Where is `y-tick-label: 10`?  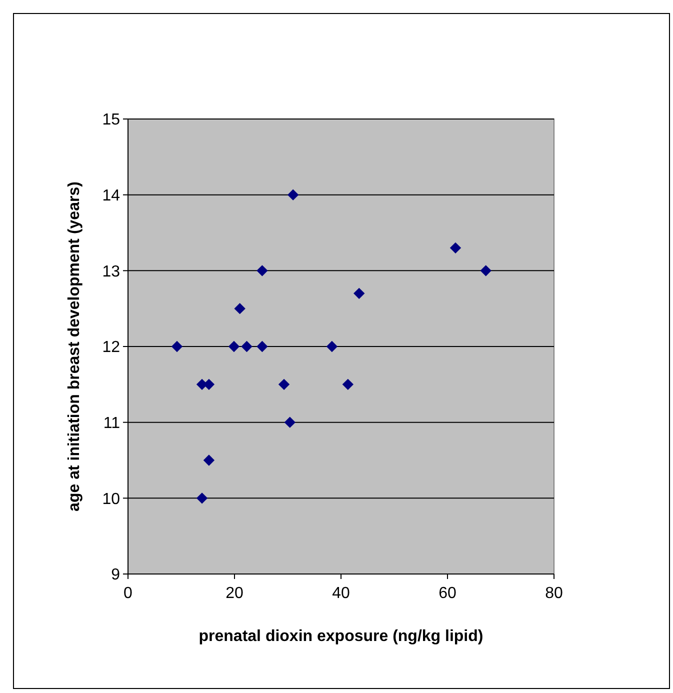
y-tick-label: 10 is located at coordinates (111, 499).